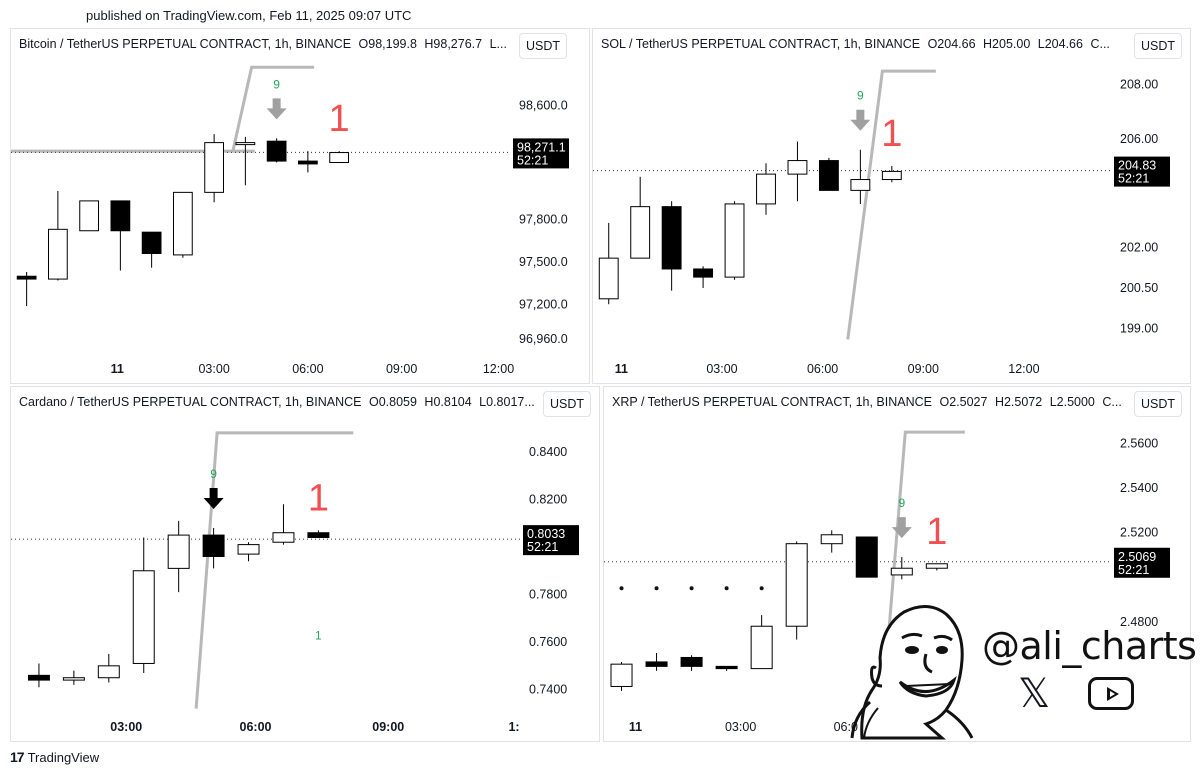 Image resolution: width=1200 pixels, height=775 pixels. Describe the element at coordinates (912, 672) in the screenshot. I see `avatar-face-icon` at that location.